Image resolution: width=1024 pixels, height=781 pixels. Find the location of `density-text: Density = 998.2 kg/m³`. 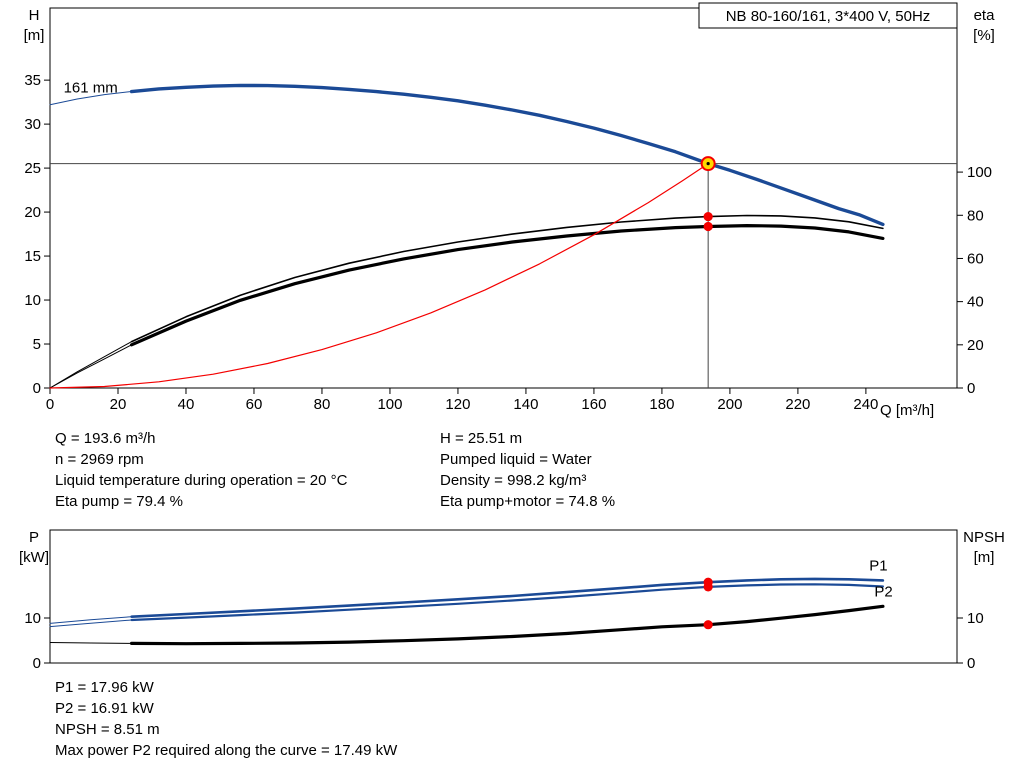

density-text: Density = 998.2 kg/m³ is located at coordinates (513, 480).